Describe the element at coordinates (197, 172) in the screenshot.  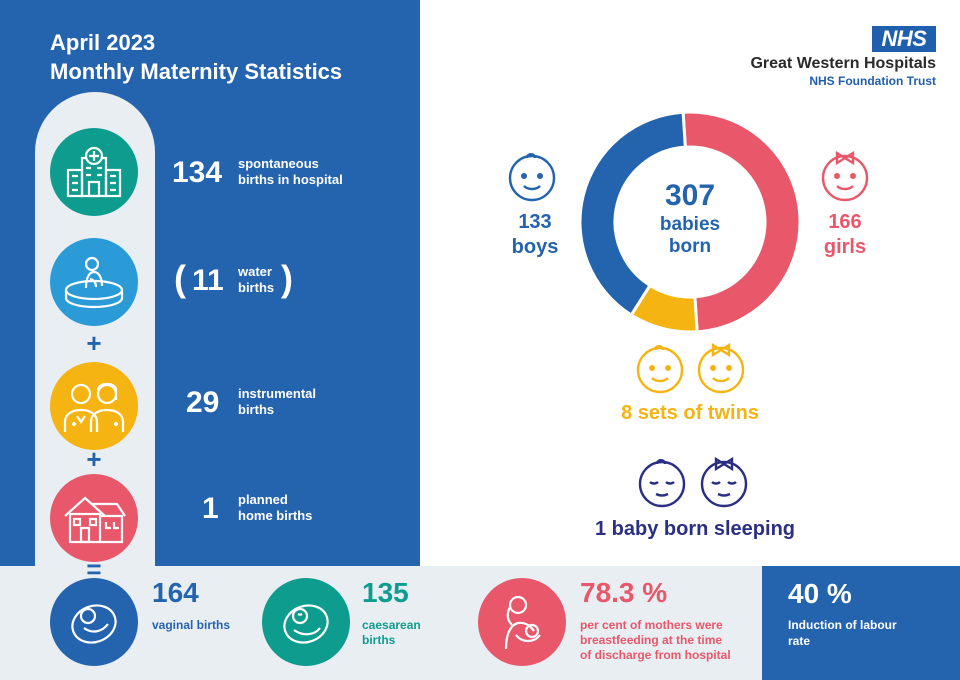
I see `stat-value: 134` at that location.